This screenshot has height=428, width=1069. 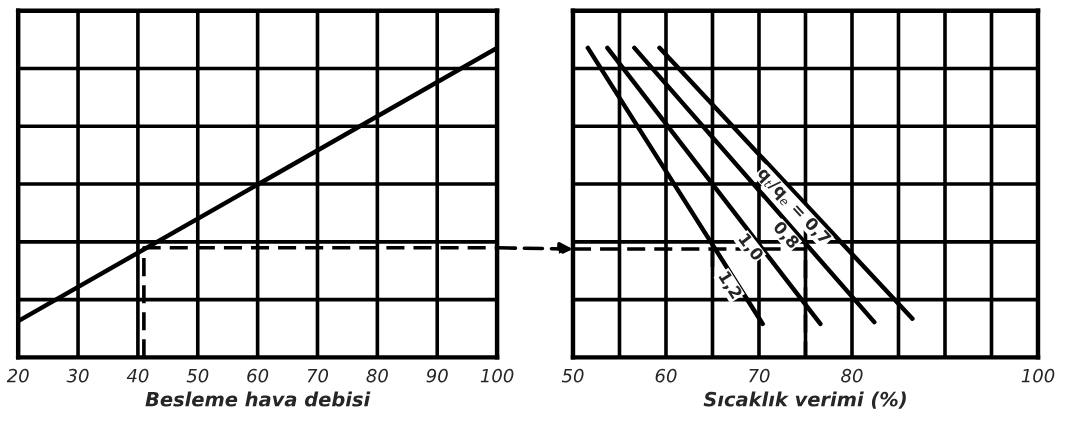 I want to click on text: 1,2, so click(x=729, y=285).